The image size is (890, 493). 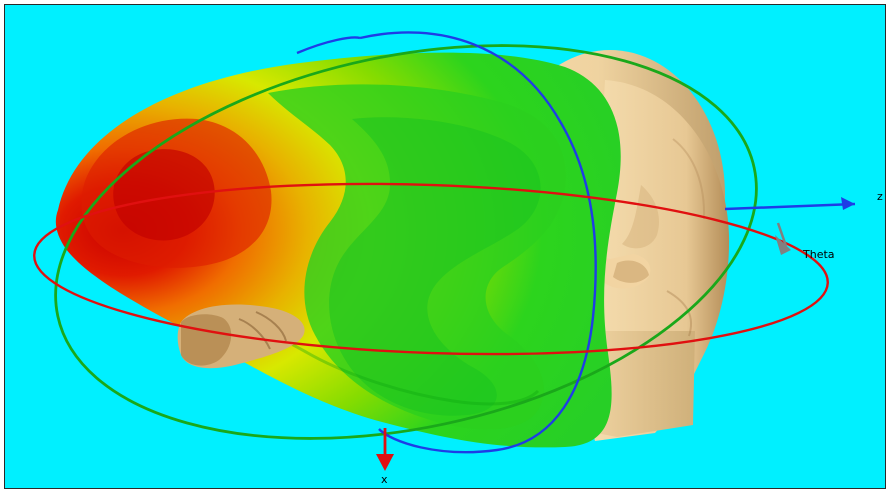 I want to click on theta-label: Theta, so click(x=818, y=254).